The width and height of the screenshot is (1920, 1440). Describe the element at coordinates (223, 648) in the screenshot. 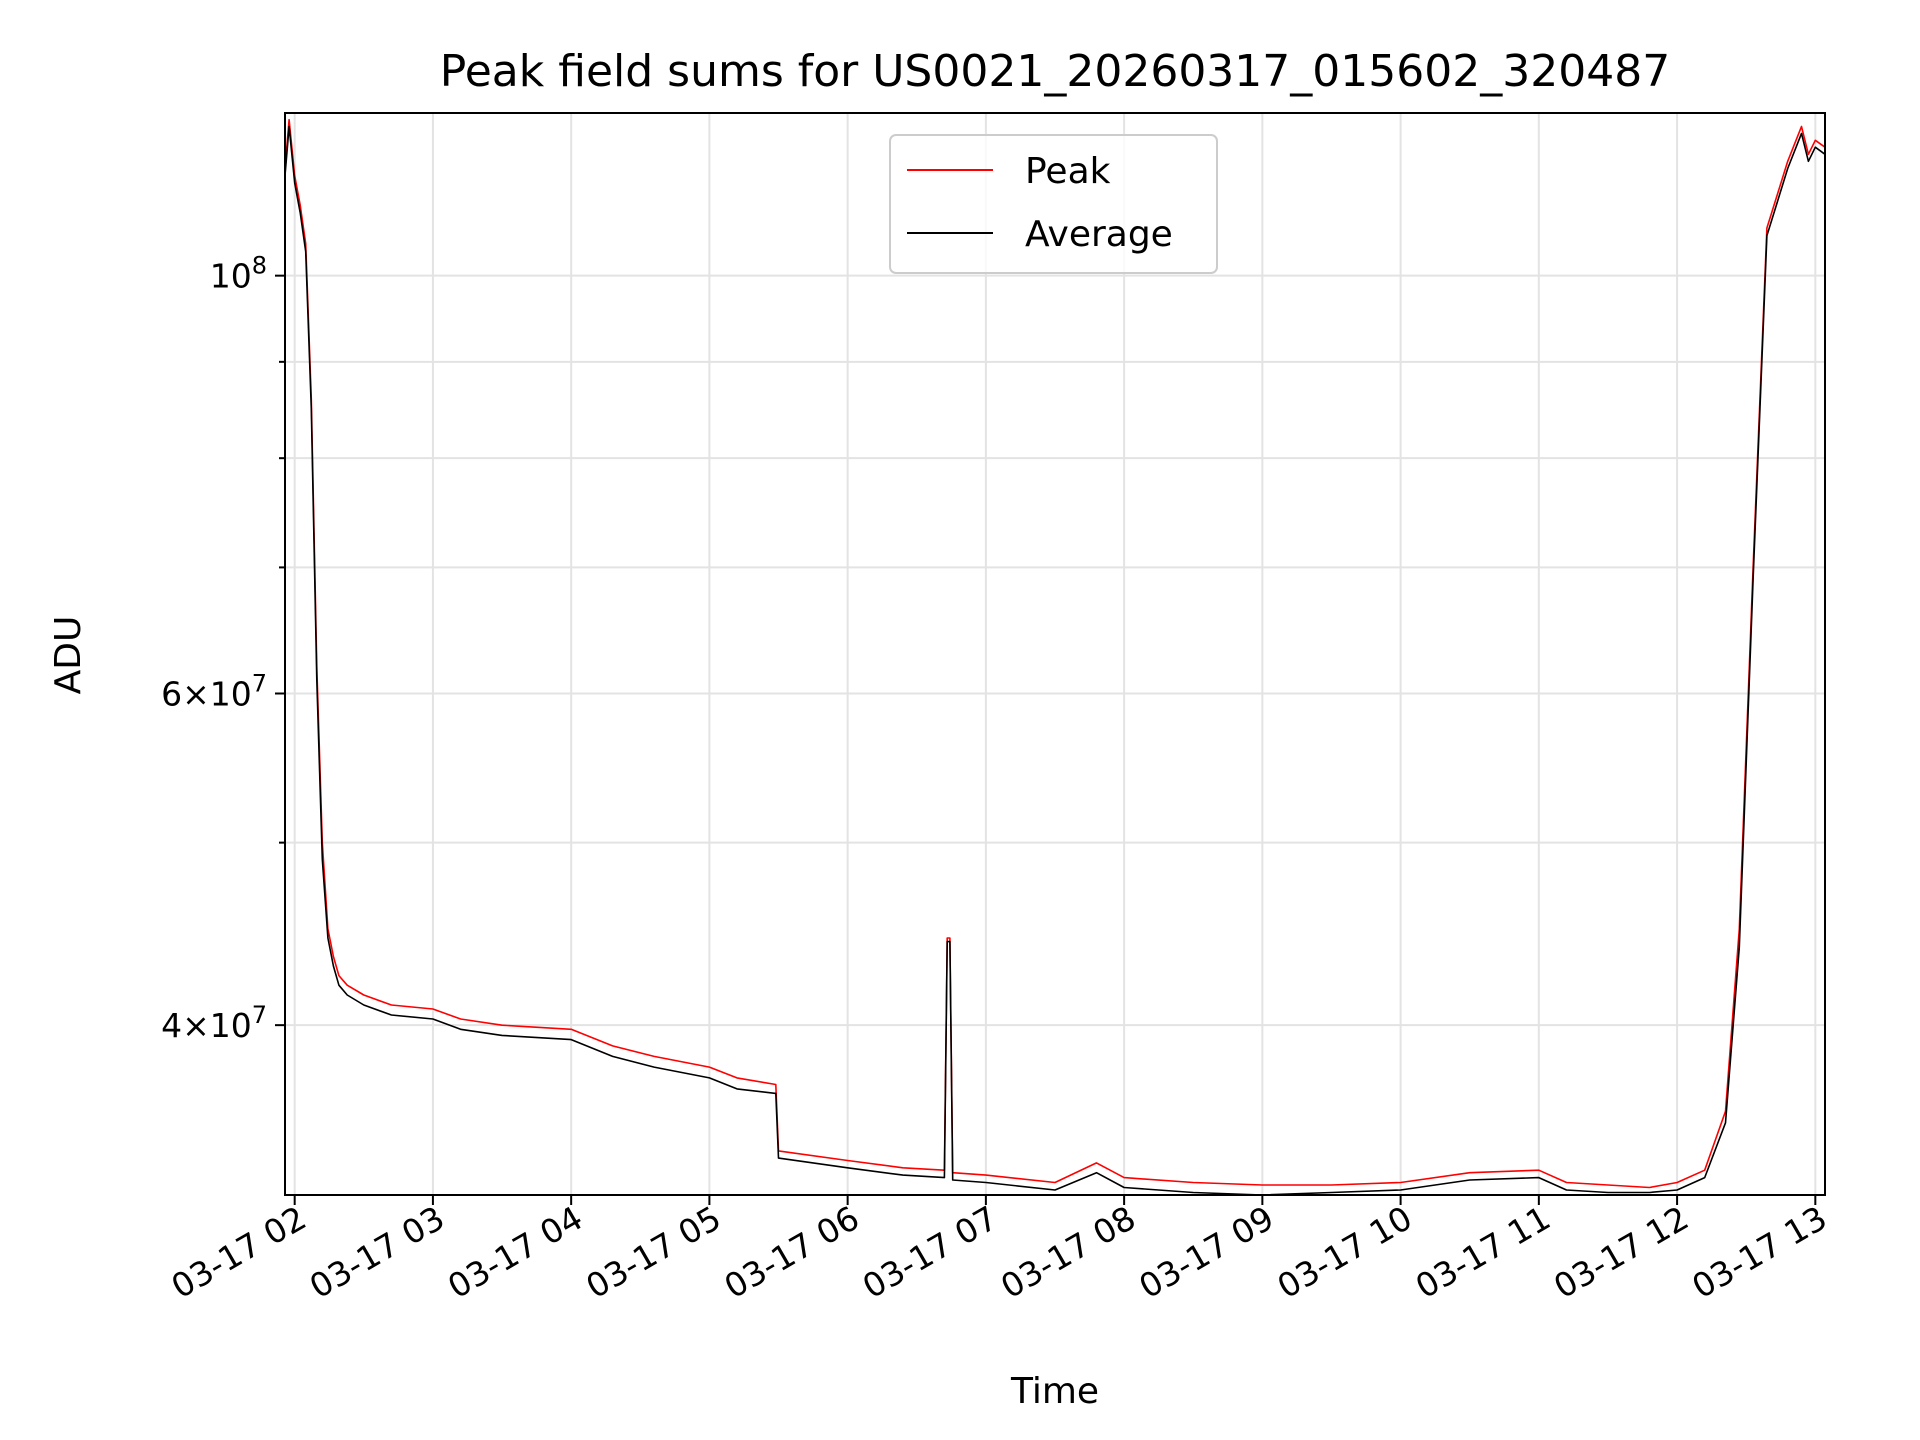

I see `y-axis: 4×107 6×107 108` at that location.